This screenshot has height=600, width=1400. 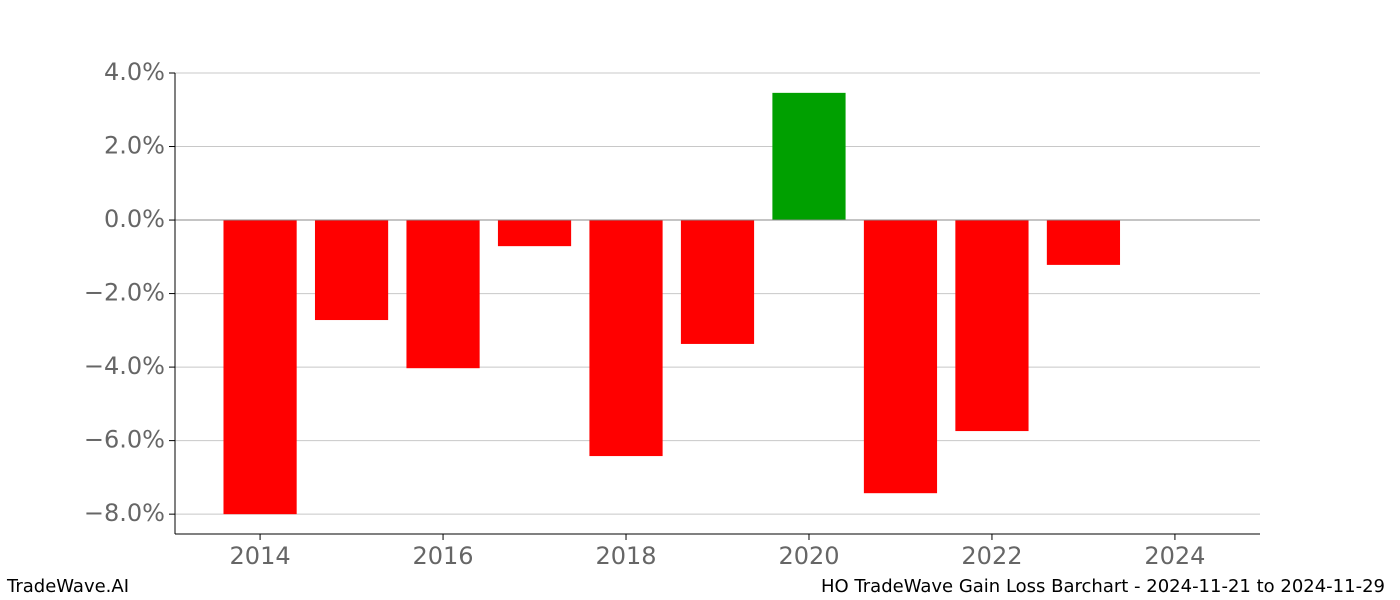 What do you see at coordinates (134, 72) in the screenshot?
I see `y-tick-label: 4.0%` at bounding box center [134, 72].